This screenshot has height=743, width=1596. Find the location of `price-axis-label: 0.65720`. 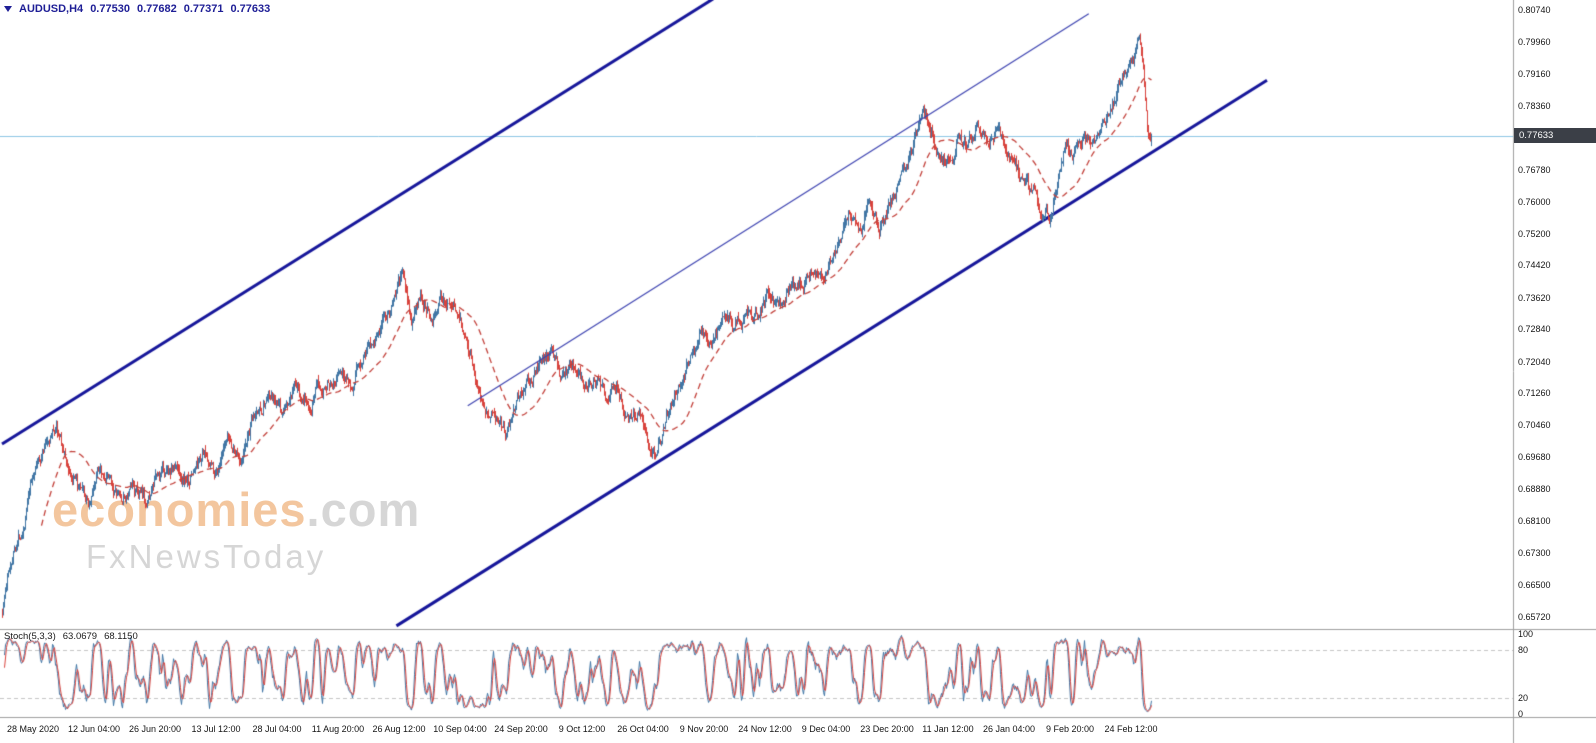

price-axis-label: 0.65720 is located at coordinates (1534, 617).